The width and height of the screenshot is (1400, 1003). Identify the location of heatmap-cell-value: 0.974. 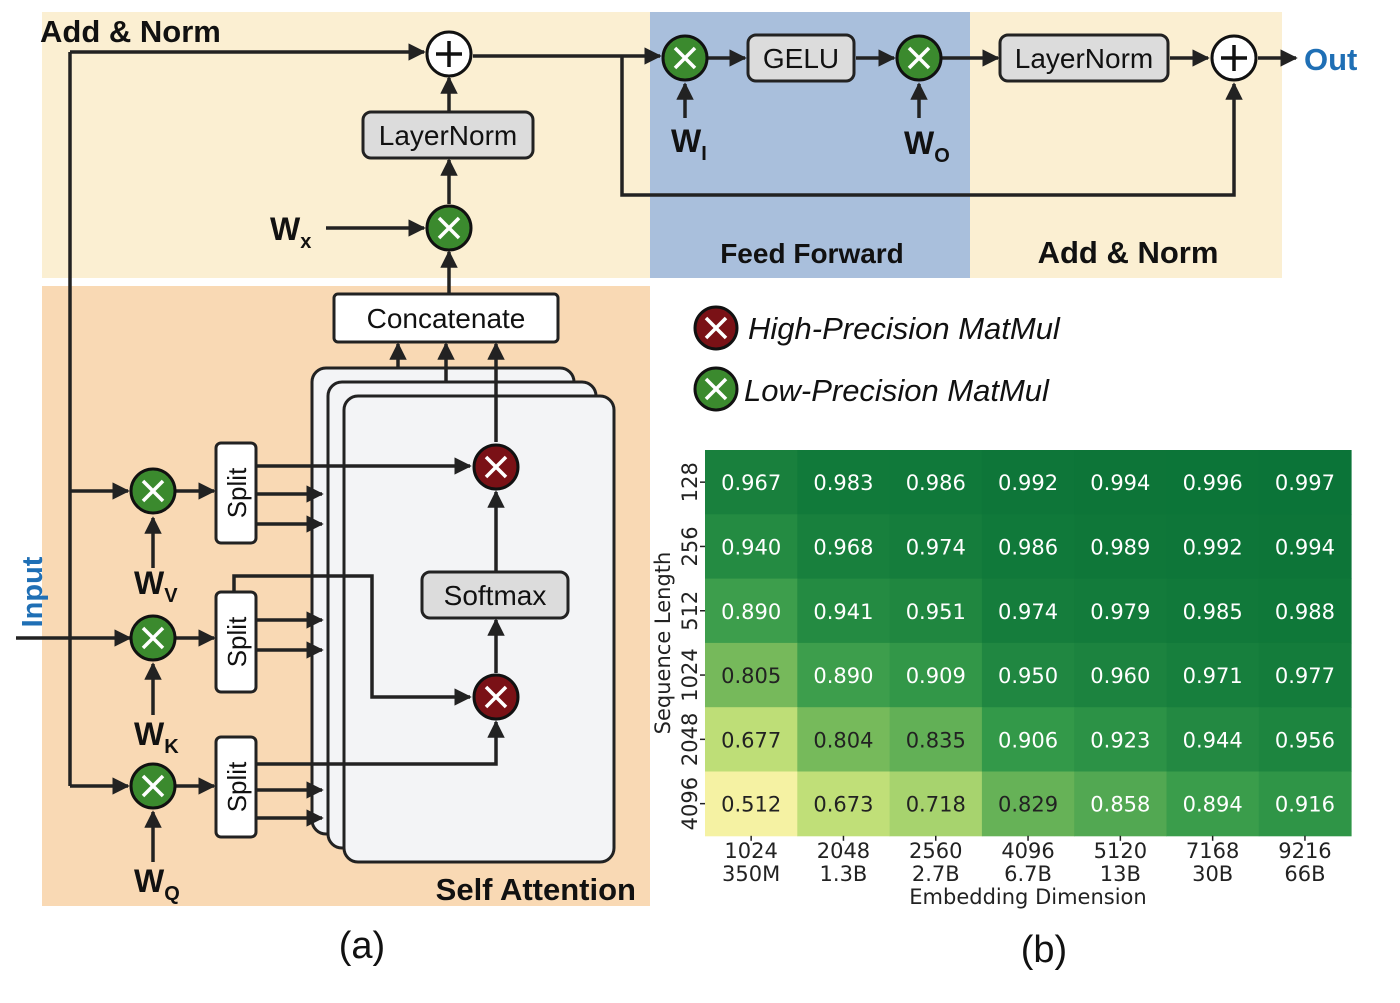
(936, 547).